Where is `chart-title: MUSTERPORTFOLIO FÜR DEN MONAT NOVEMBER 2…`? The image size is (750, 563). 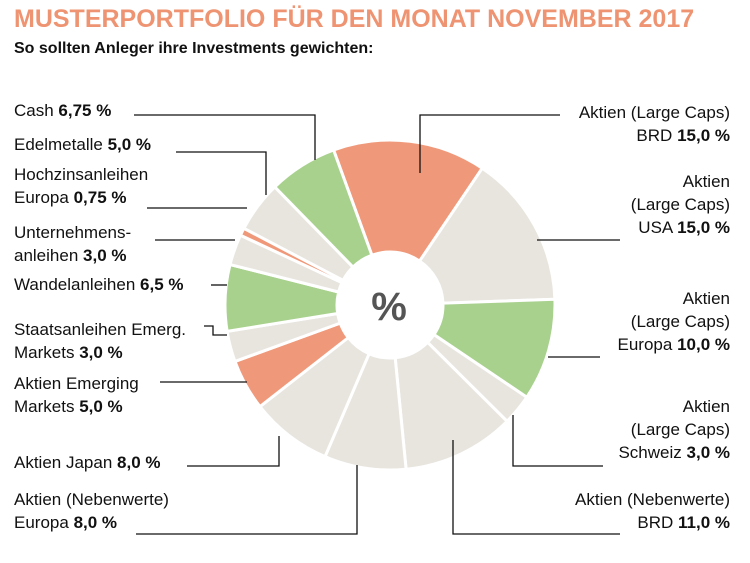 chart-title: MUSTERPORTFOLIO FÜR DEN MONAT NOVEMBER 2… is located at coordinates (354, 19).